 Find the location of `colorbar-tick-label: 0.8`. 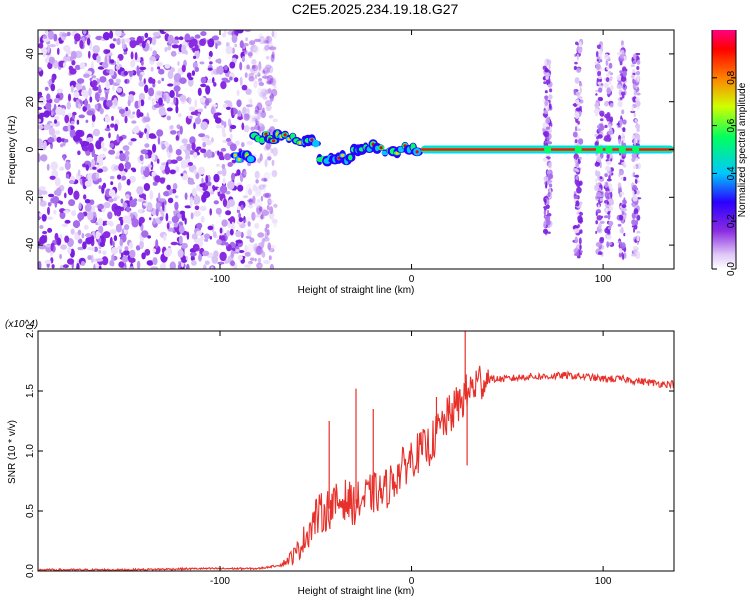

colorbar-tick-label: 0.8 is located at coordinates (731, 77).